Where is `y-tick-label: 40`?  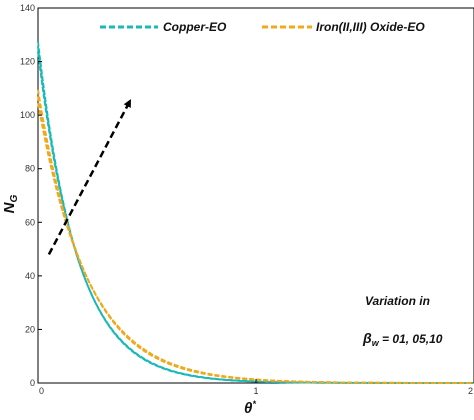 y-tick-label: 40 is located at coordinates (30, 276).